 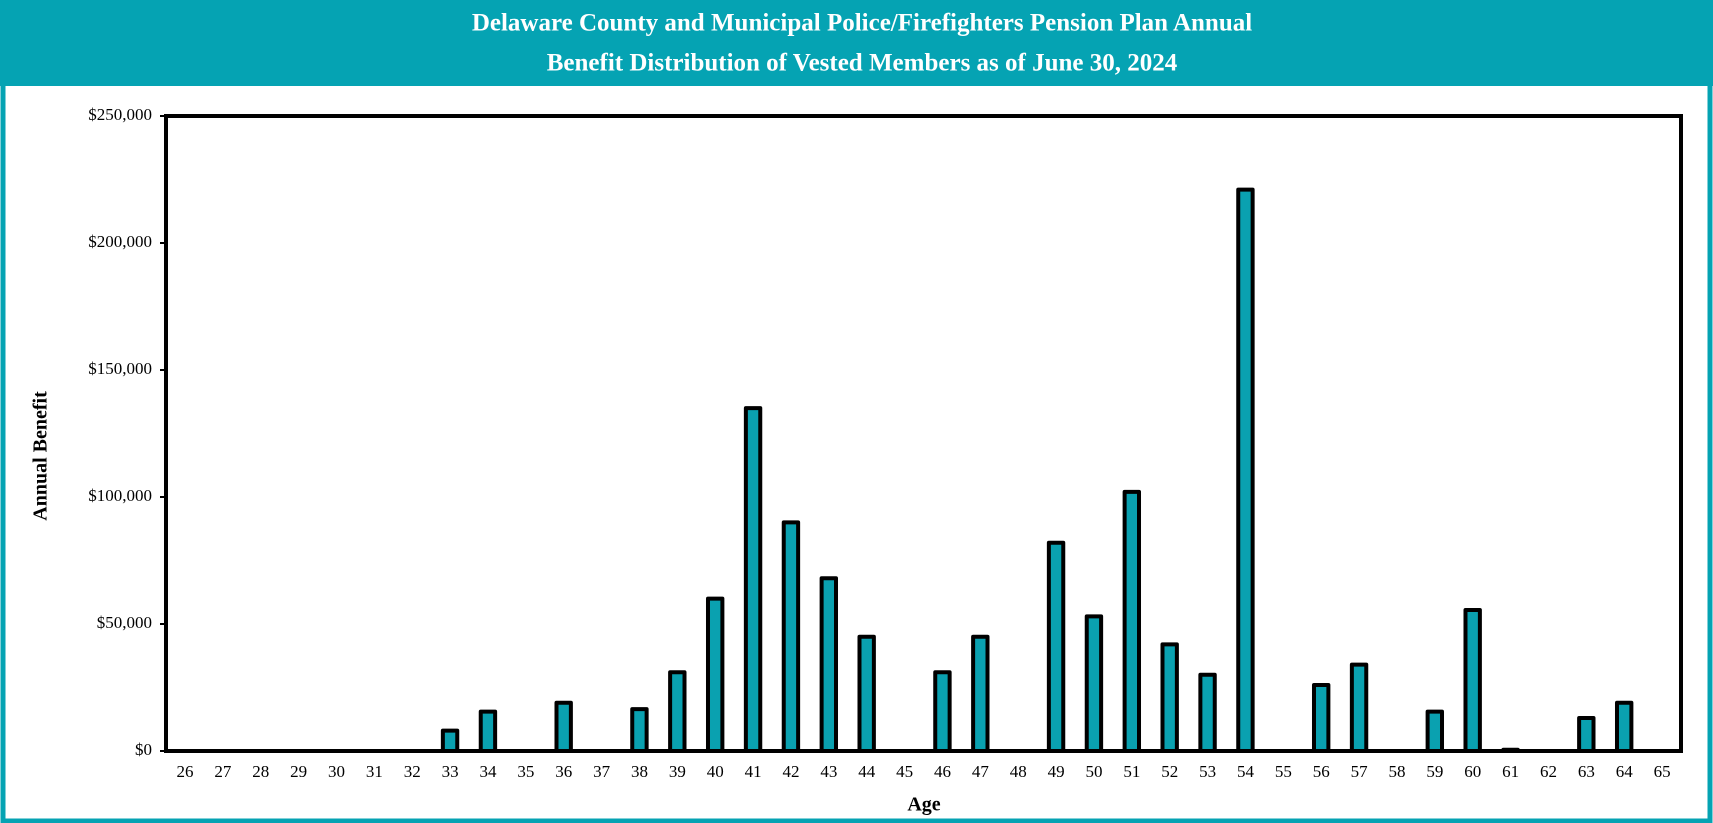 What do you see at coordinates (120, 368) in the screenshot?
I see `y-tick-label: $150,000` at bounding box center [120, 368].